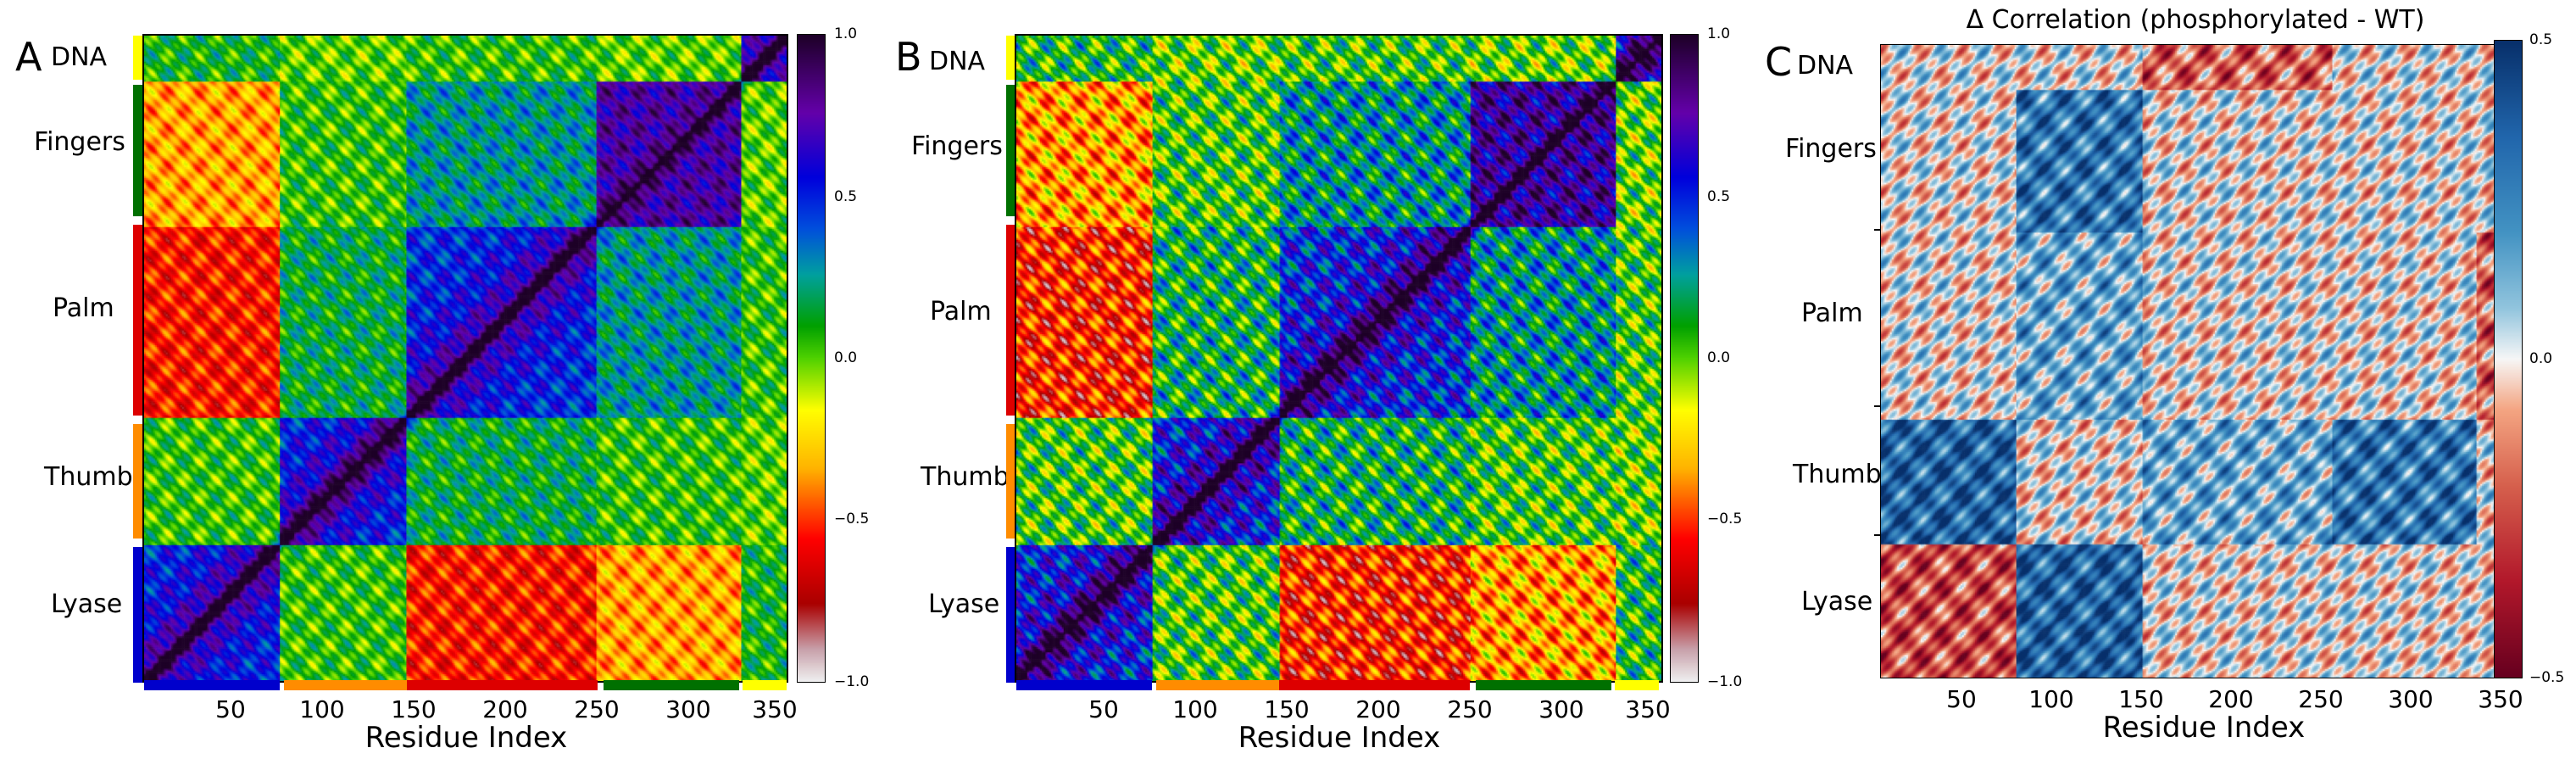  What do you see at coordinates (1378, 709) in the screenshot?
I see `xtick-b-200: 200` at bounding box center [1378, 709].